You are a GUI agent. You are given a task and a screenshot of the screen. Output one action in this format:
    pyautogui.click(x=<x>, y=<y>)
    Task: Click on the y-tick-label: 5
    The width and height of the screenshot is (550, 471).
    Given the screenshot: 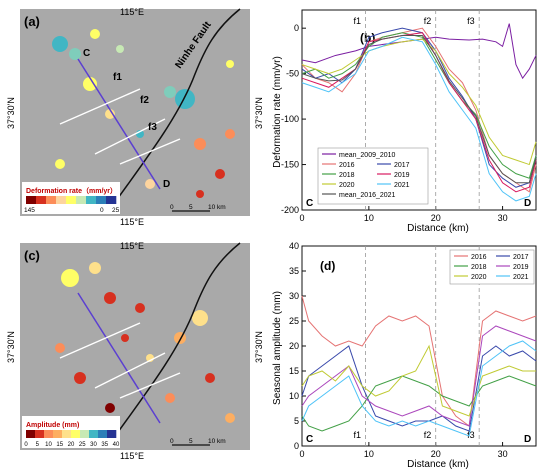 What is the action you would take?
    pyautogui.click(x=296, y=421)
    